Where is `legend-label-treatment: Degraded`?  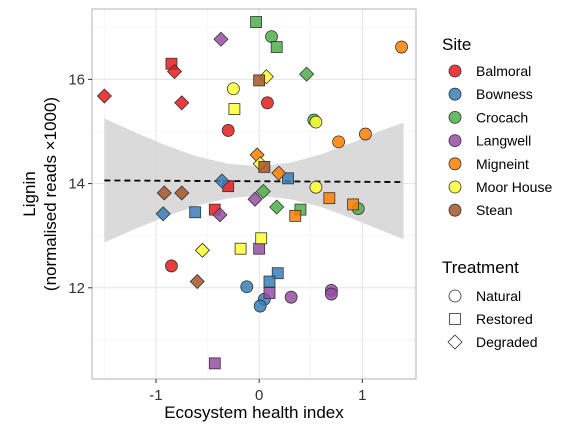 legend-label-treatment: Degraded is located at coordinates (507, 342).